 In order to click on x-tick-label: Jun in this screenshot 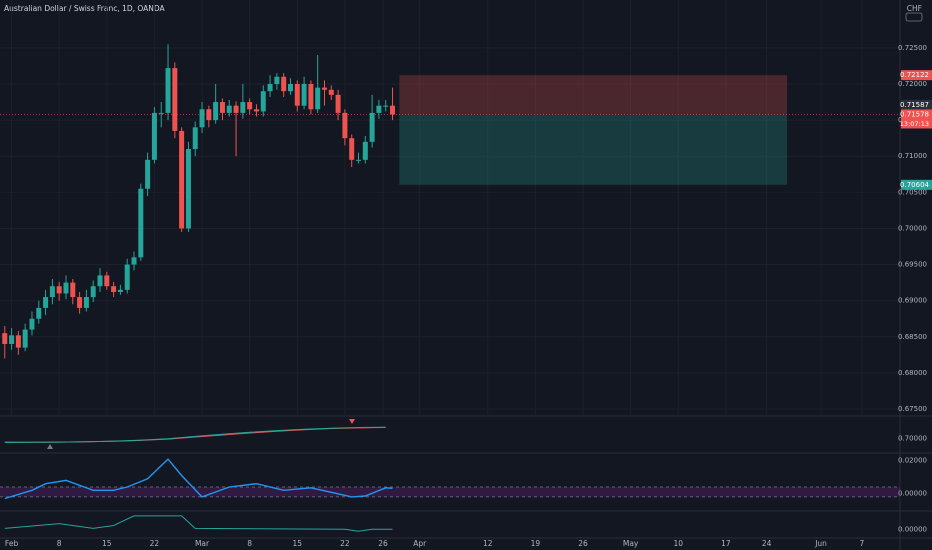, I will do `click(820, 543)`.